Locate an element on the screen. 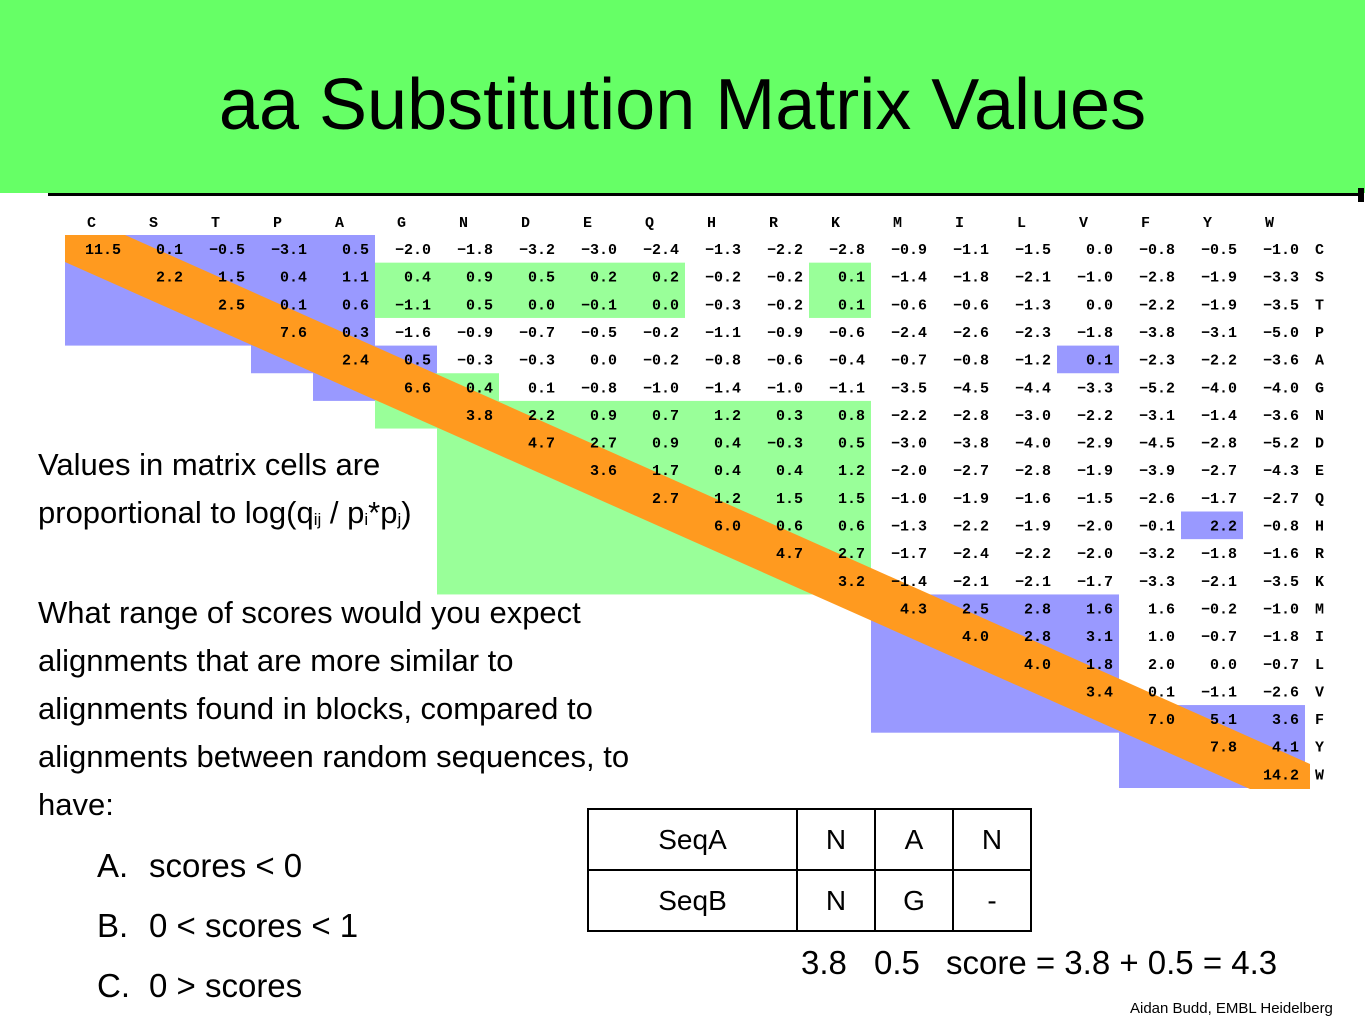  slide-title: aa Substitution Matrix Values is located at coordinates (682, 105).